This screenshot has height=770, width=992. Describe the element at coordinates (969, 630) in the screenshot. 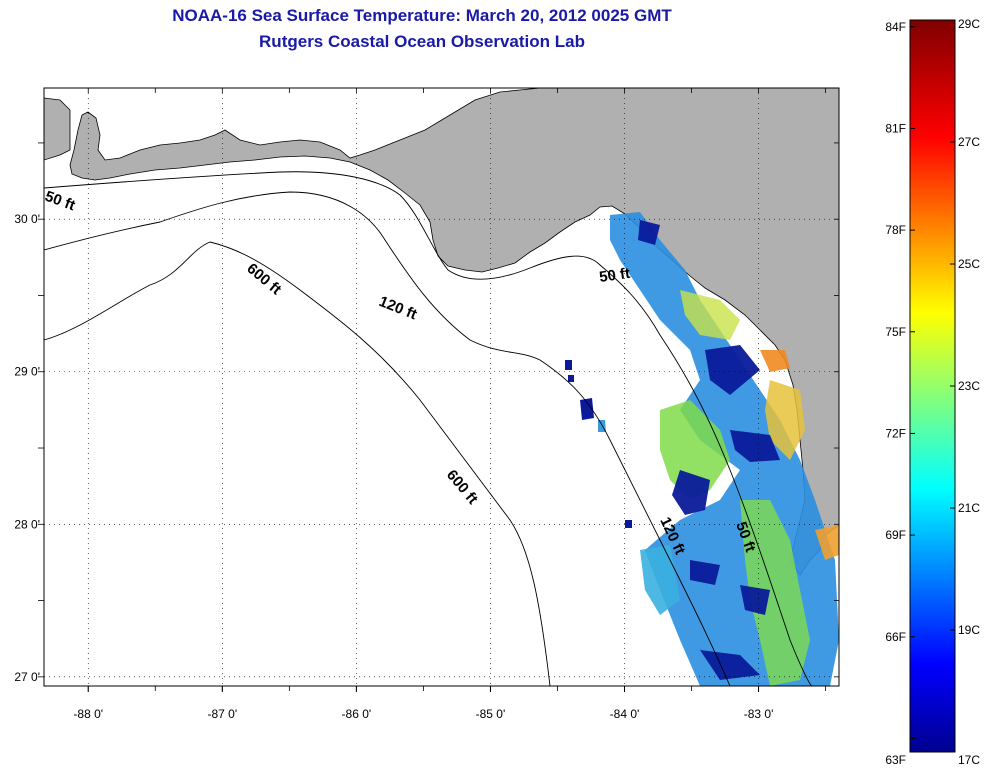

I see `celsius-label: 19C` at that location.